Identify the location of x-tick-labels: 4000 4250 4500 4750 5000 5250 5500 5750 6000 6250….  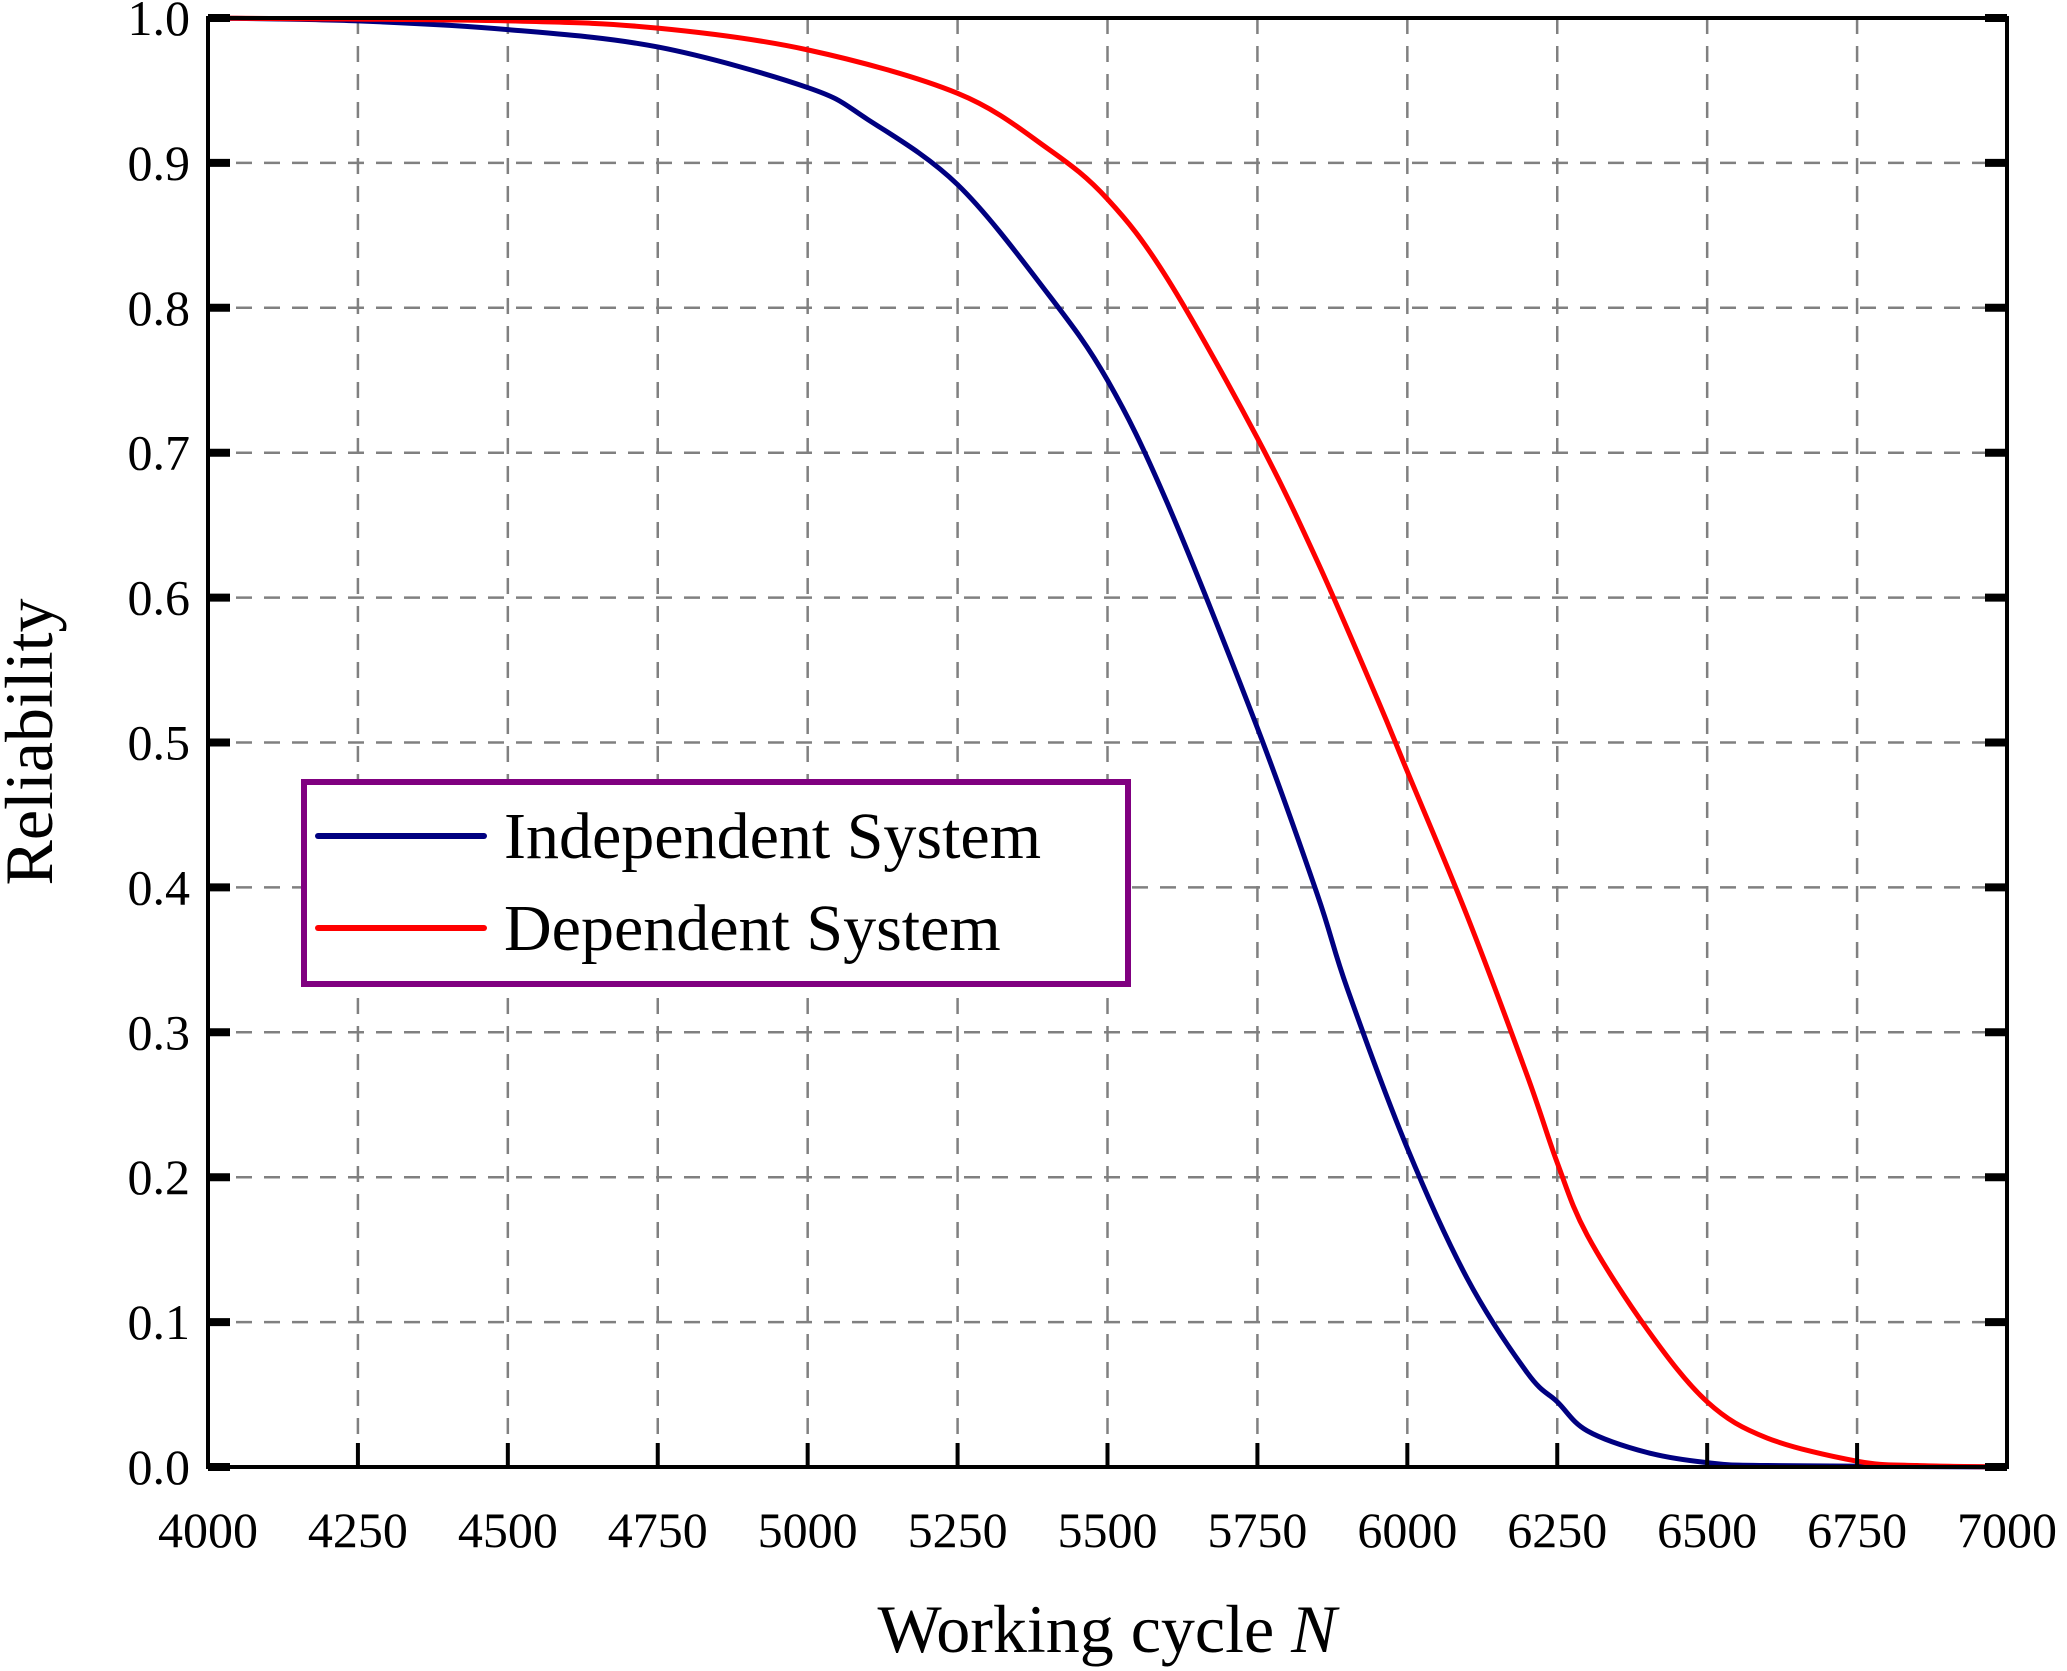
(1107, 1530).